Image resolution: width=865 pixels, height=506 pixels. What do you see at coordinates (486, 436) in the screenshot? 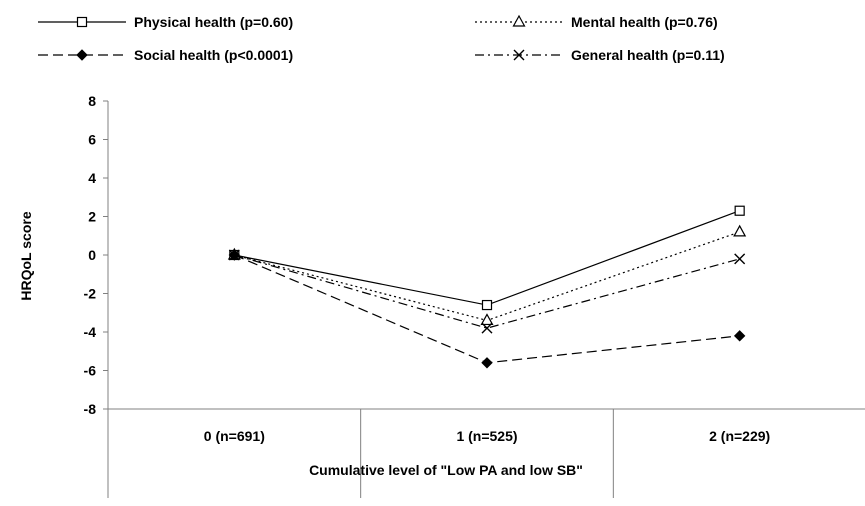
I see `x-tick-label: 1 (n=525)` at bounding box center [486, 436].